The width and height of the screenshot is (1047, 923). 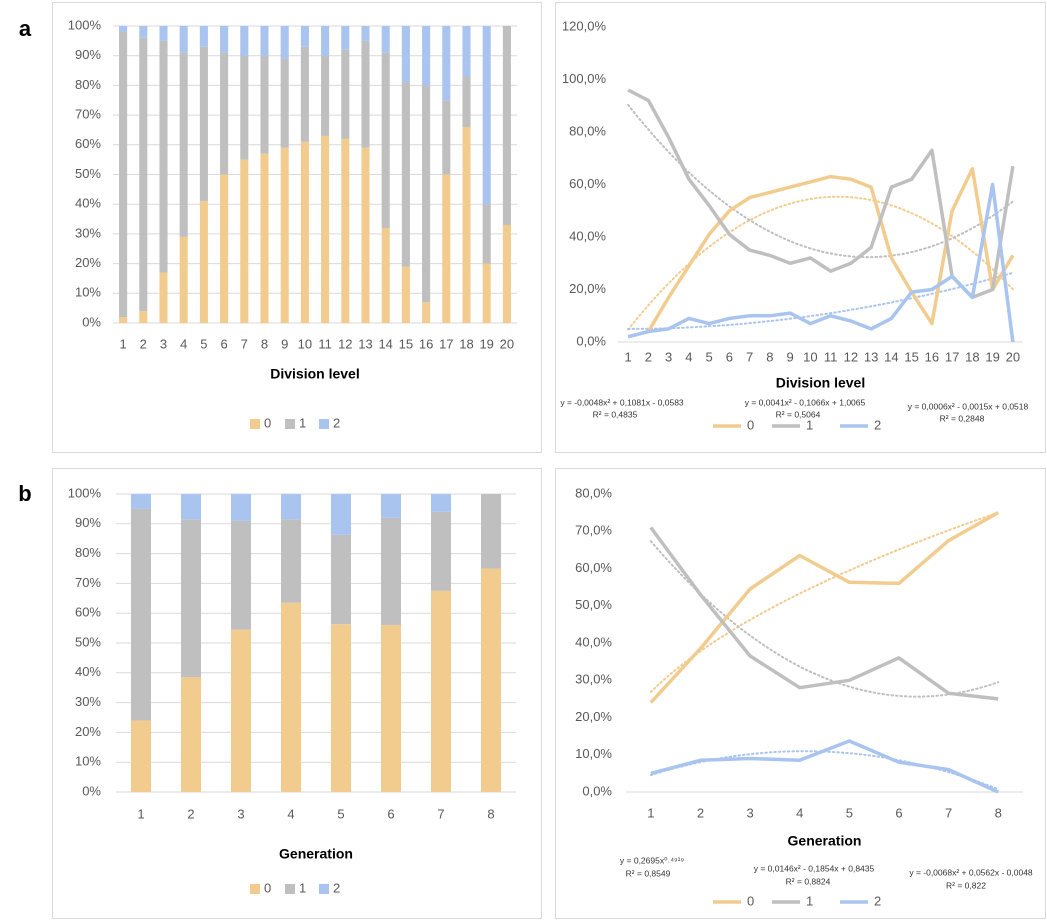 I want to click on y-tick-label: 100%, so click(x=85, y=492).